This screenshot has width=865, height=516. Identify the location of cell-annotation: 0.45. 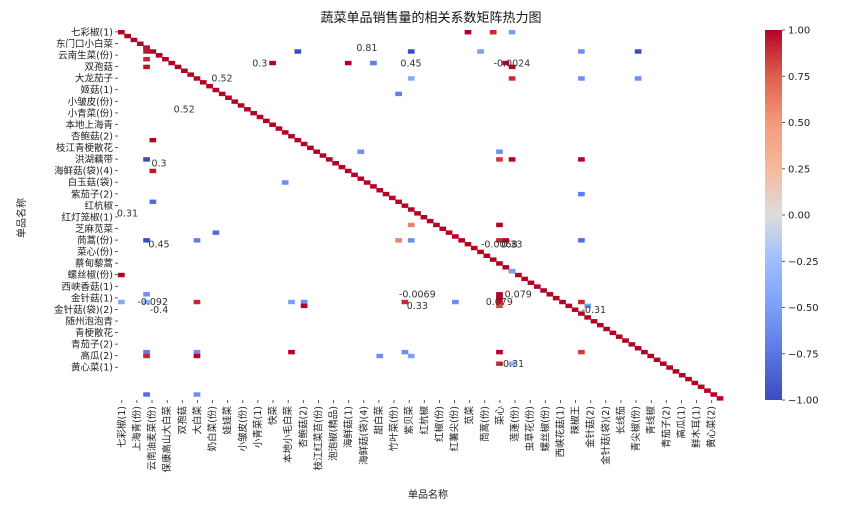
(410, 63).